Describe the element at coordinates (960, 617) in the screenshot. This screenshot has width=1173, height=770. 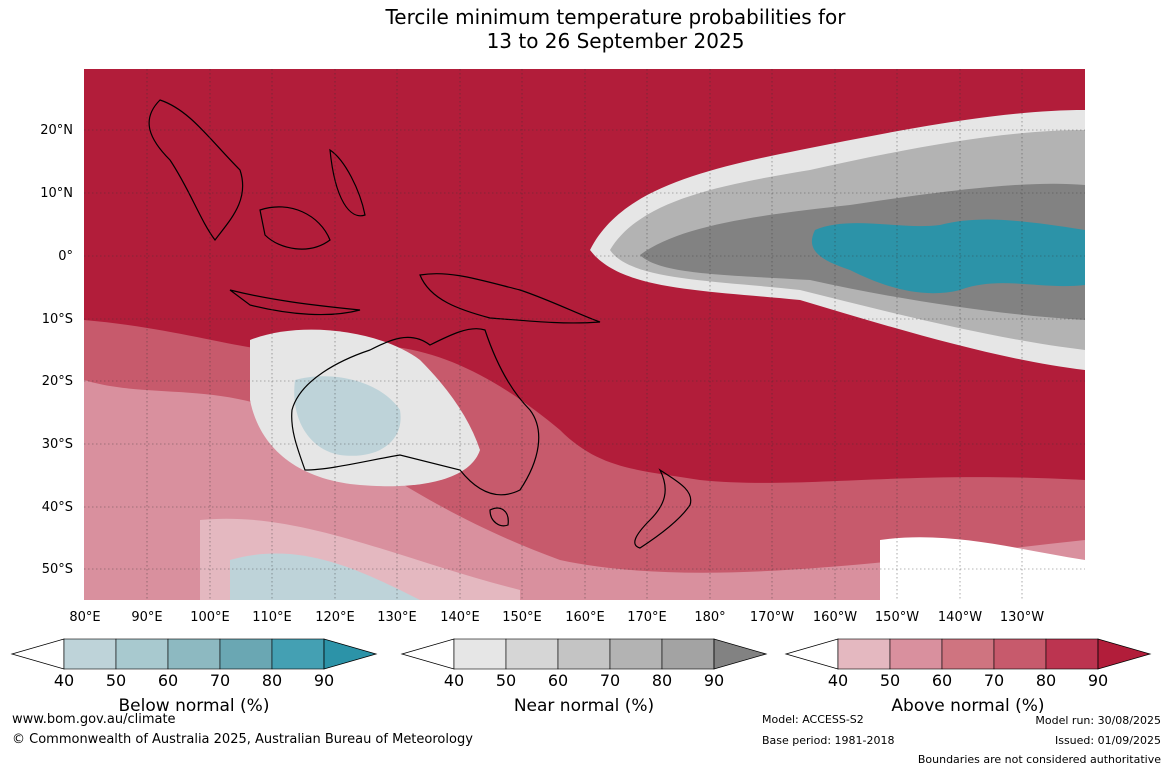
I see `lon-label: 140°W` at that location.